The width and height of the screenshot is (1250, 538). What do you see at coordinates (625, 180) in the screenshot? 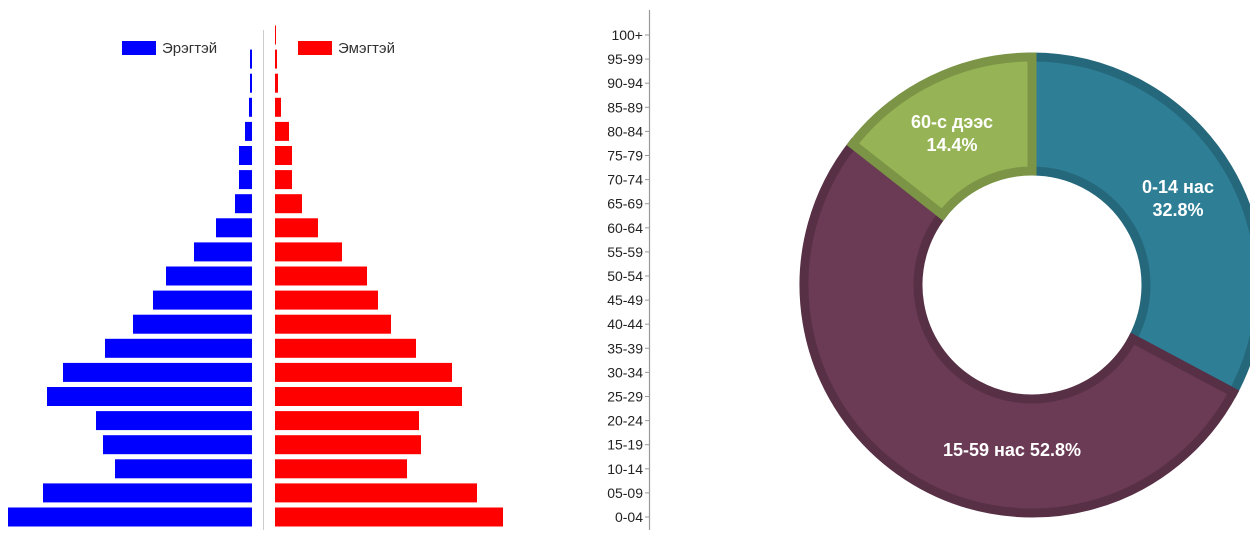
I see `tick-label-70-74: 70-74` at bounding box center [625, 180].